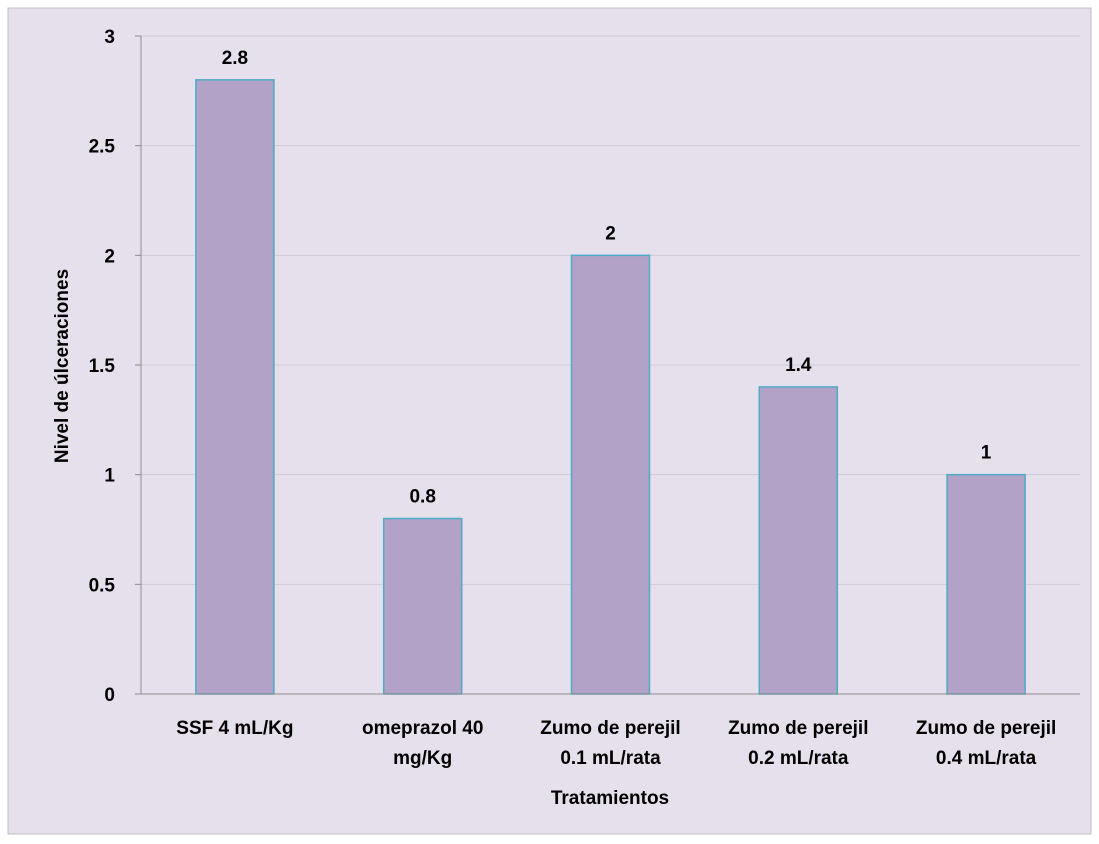 The height and width of the screenshot is (844, 1099). I want to click on data-label: 1.4, so click(798, 365).